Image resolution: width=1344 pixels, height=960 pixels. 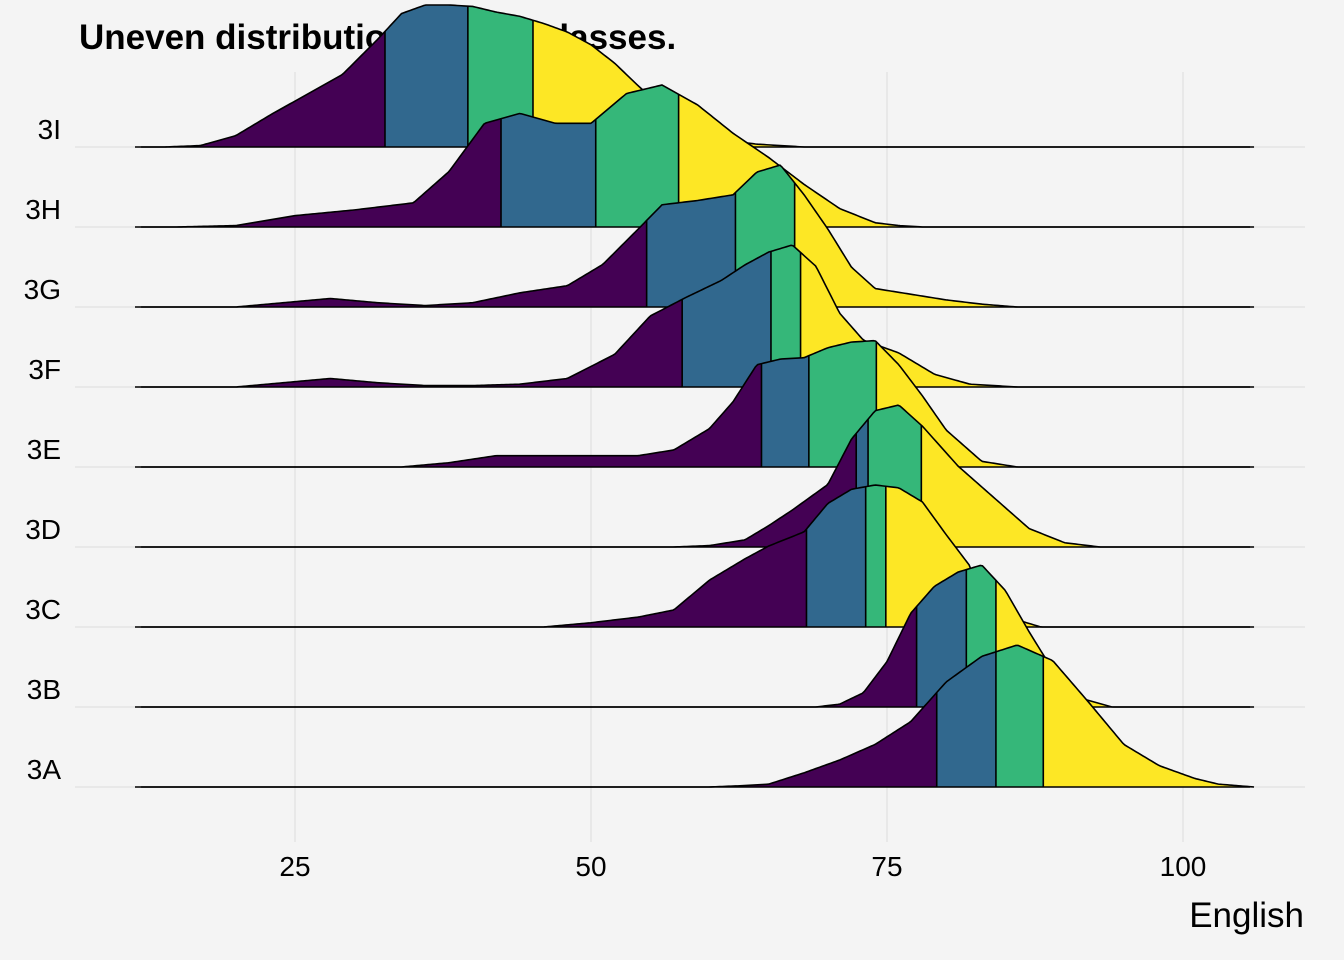 What do you see at coordinates (1183, 866) in the screenshot?
I see `x-tick-label: 100` at bounding box center [1183, 866].